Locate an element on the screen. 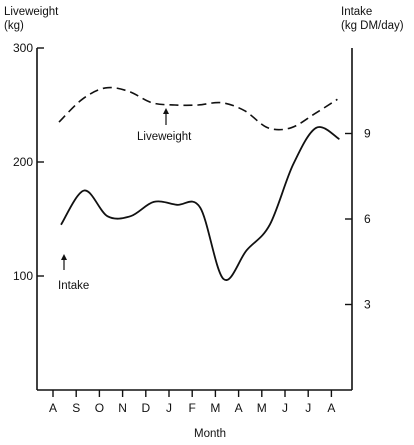 This screenshot has height=445, width=414. x-tick-label: N is located at coordinates (122, 408).